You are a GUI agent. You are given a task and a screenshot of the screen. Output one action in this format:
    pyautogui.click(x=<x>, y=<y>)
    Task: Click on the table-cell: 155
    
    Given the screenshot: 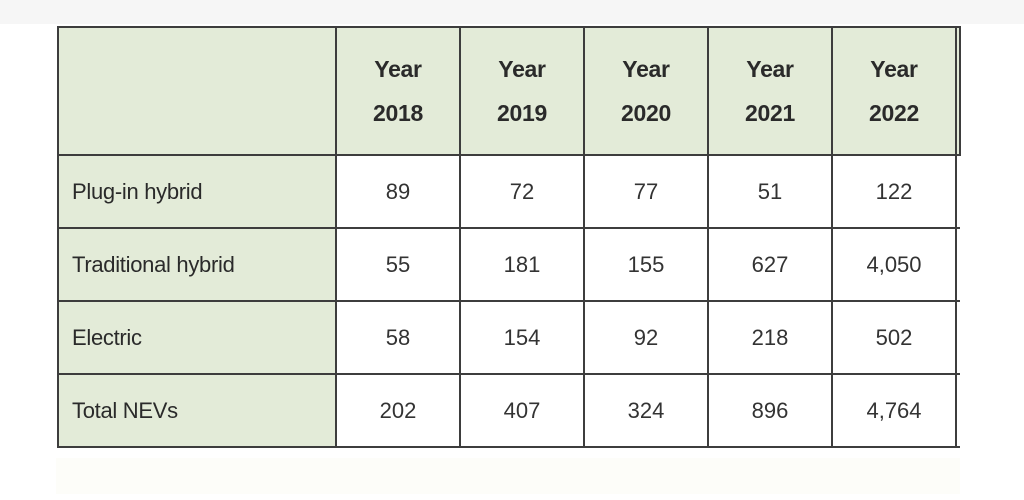 What is the action you would take?
    pyautogui.click(x=646, y=264)
    